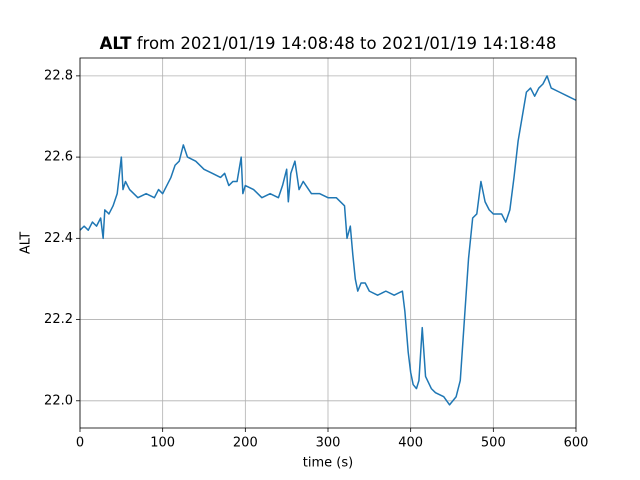  Describe the element at coordinates (58, 238) in the screenshot. I see `y-tick-label: 22.4` at that location.